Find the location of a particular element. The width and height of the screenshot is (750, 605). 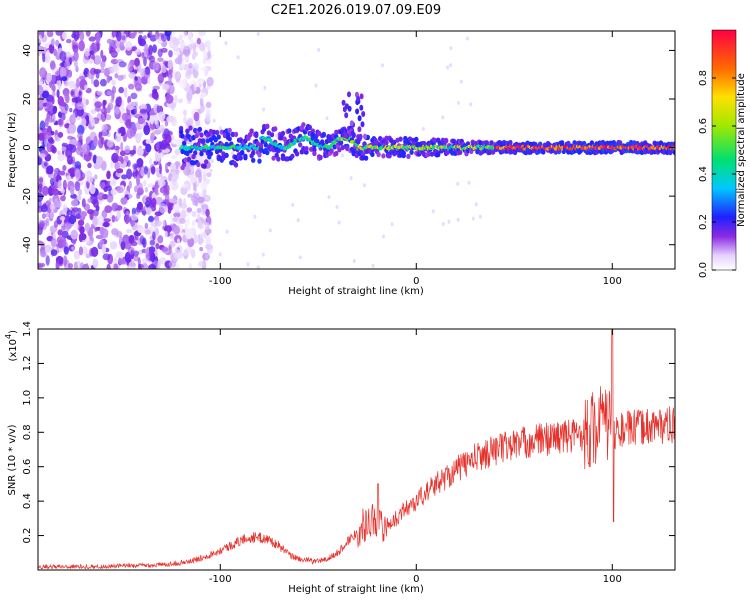

y-tick-label: 1.2 is located at coordinates (27, 363).